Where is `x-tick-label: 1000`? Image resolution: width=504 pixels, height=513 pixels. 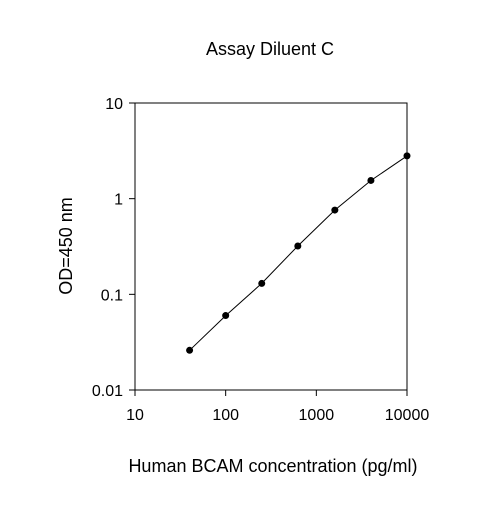 x-tick-label: 1000 is located at coordinates (317, 415).